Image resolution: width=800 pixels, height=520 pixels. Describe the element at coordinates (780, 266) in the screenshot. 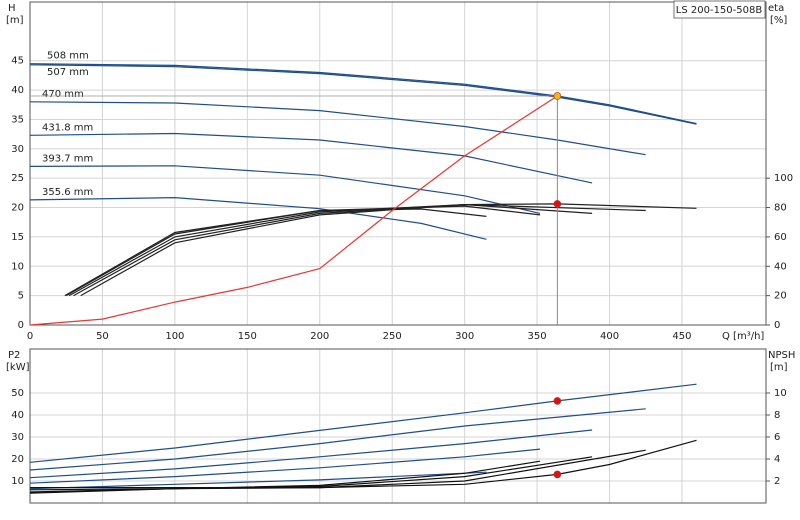

I see `y2-tick-label: 40` at that location.